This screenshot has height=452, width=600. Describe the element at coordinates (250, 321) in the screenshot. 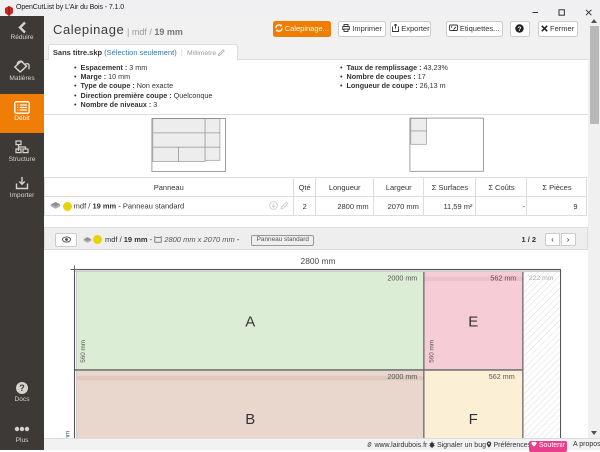

I see `svg-text: A` at that location.